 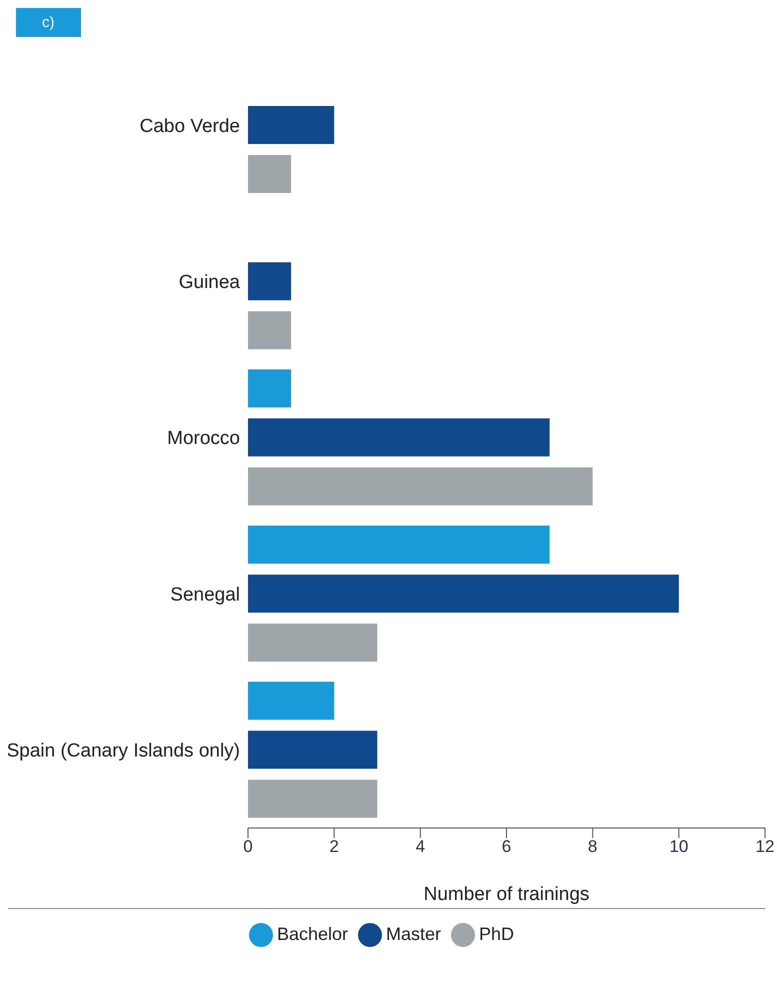 I want to click on text: c), so click(x=48, y=22).